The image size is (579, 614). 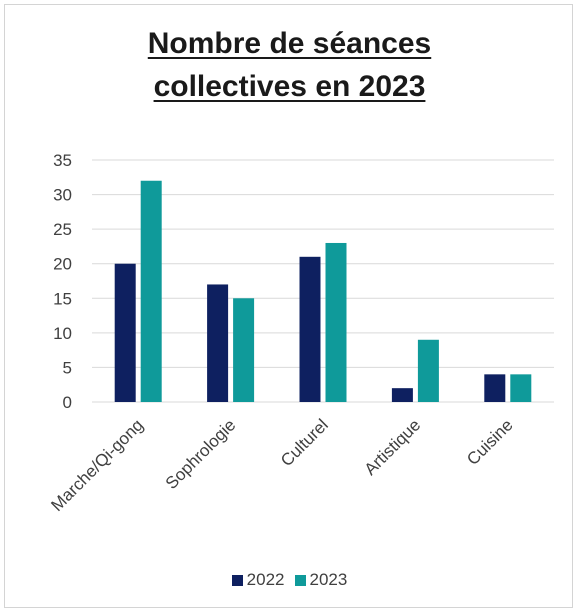 What do you see at coordinates (62, 333) in the screenshot?
I see `y-tick-label-10: 10` at bounding box center [62, 333].